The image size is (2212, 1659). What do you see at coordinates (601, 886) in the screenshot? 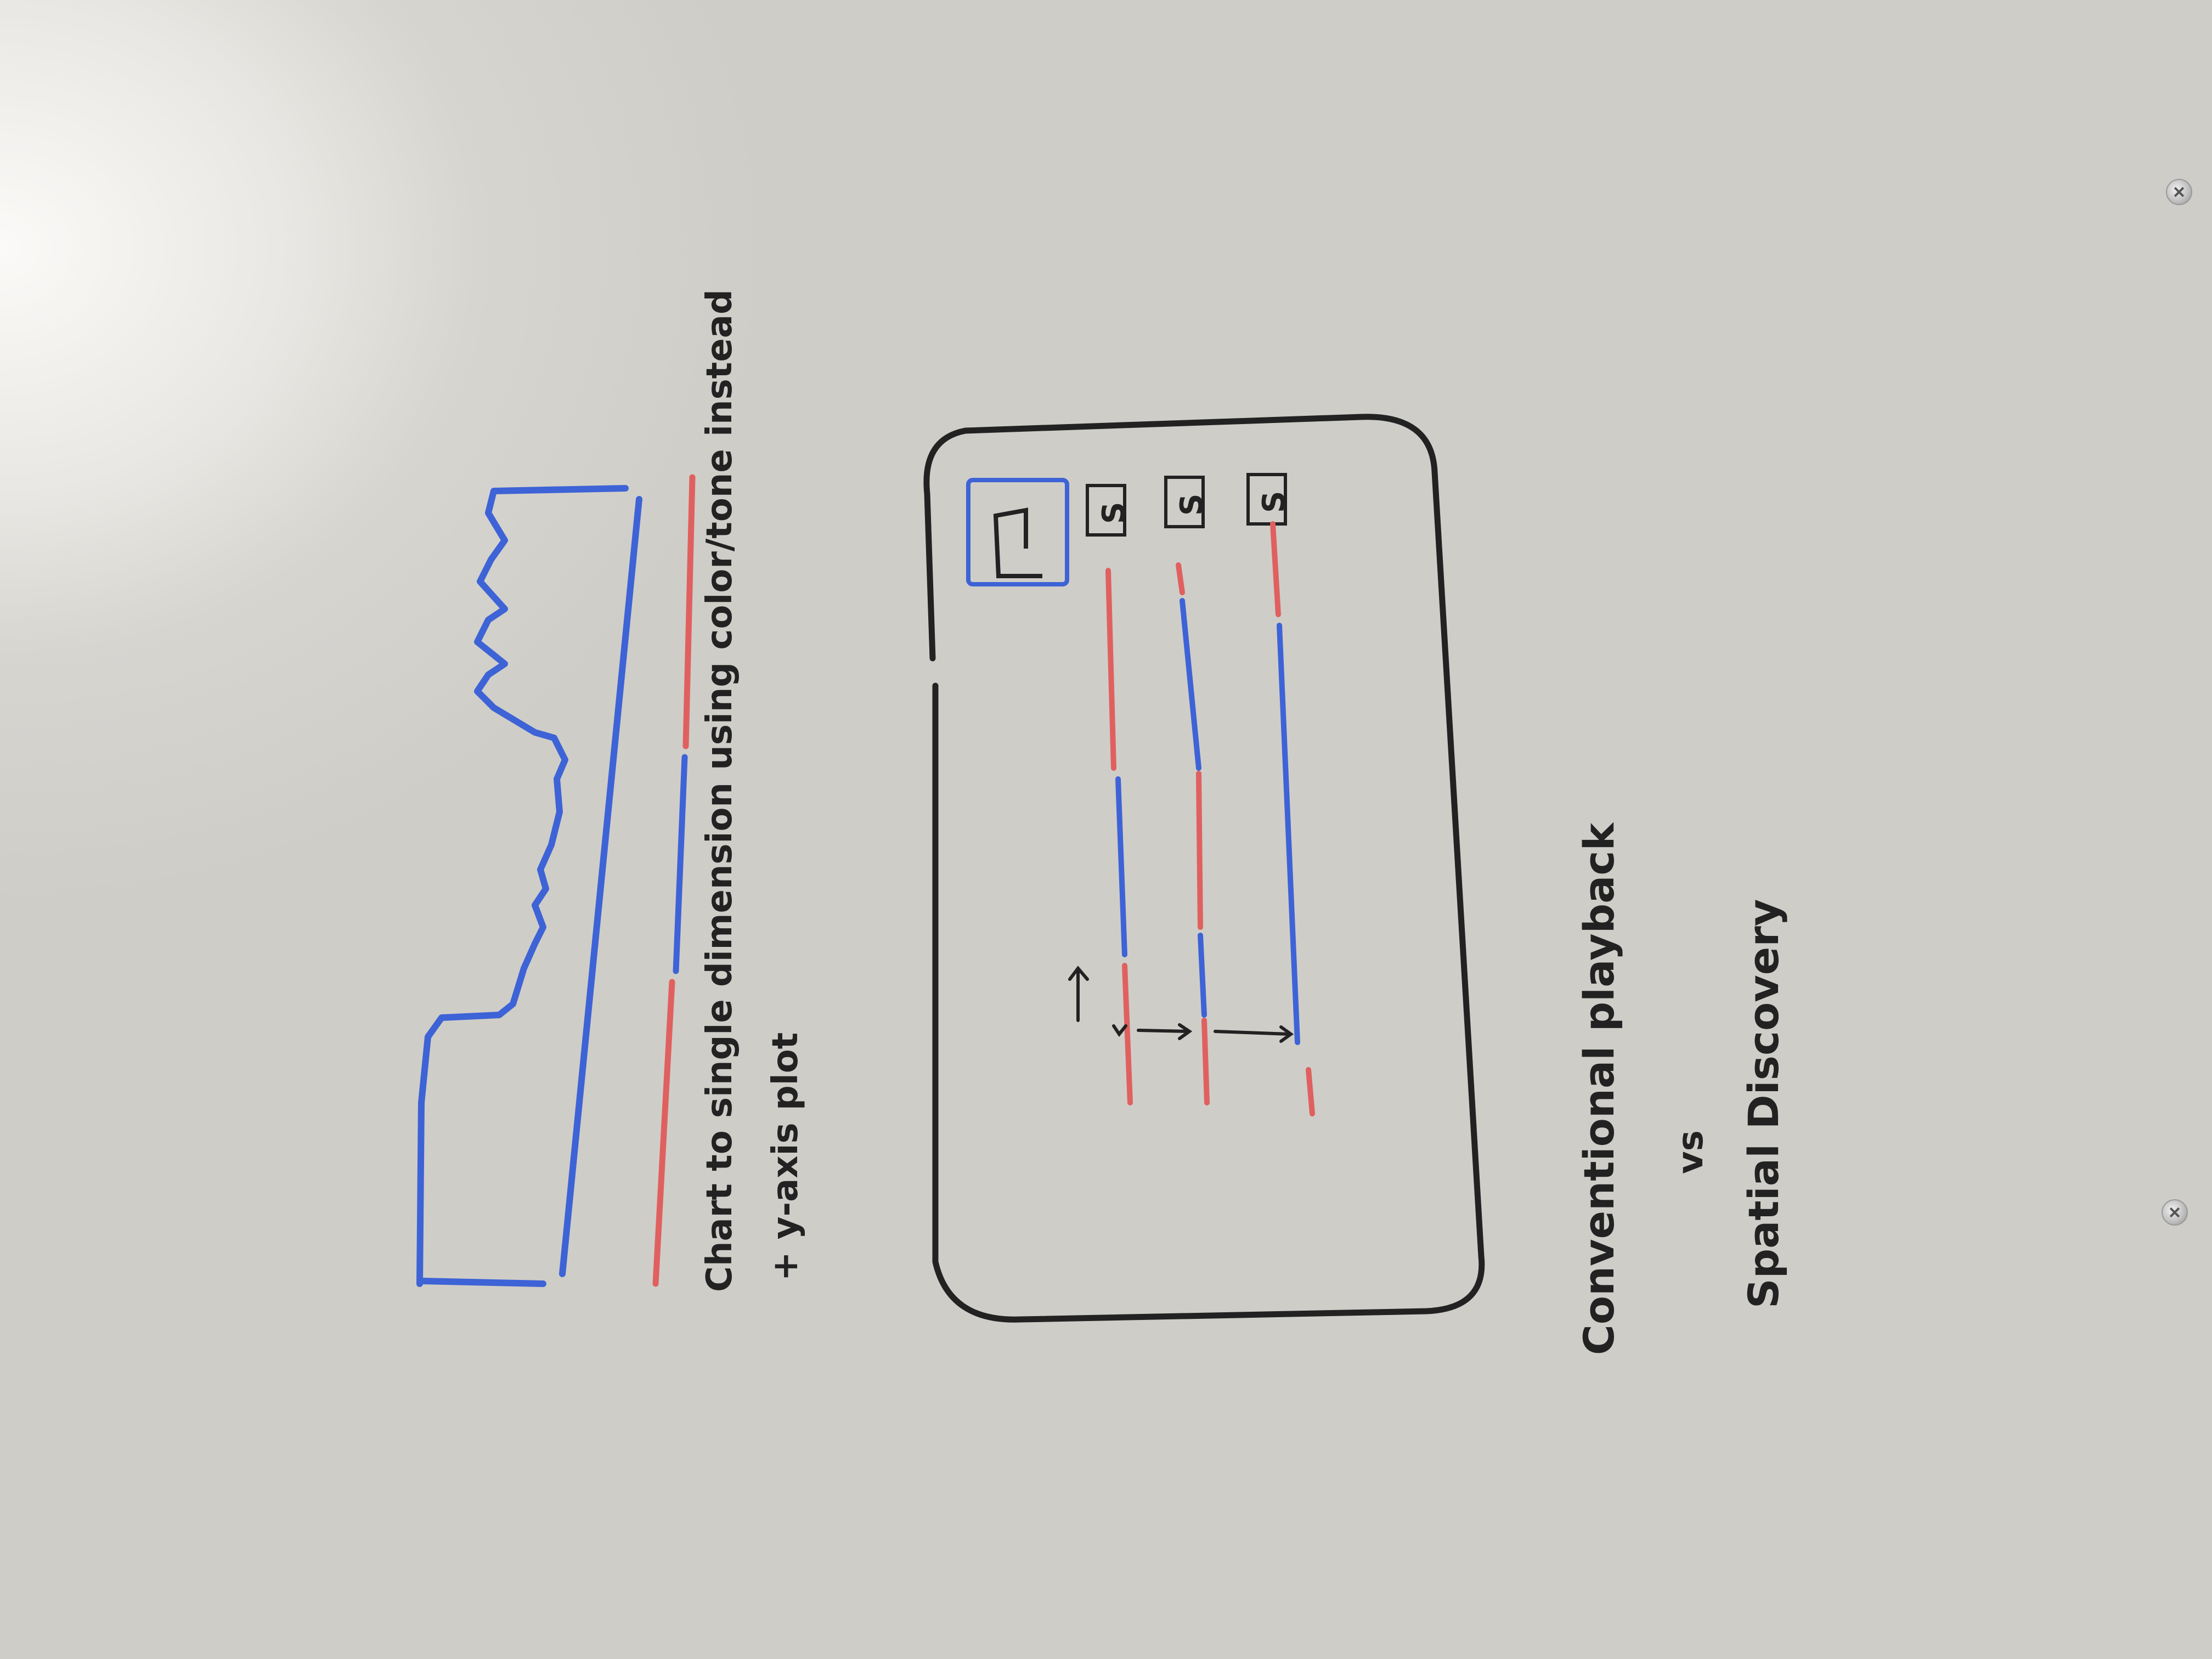
I see `area-chart-axis` at bounding box center [601, 886].